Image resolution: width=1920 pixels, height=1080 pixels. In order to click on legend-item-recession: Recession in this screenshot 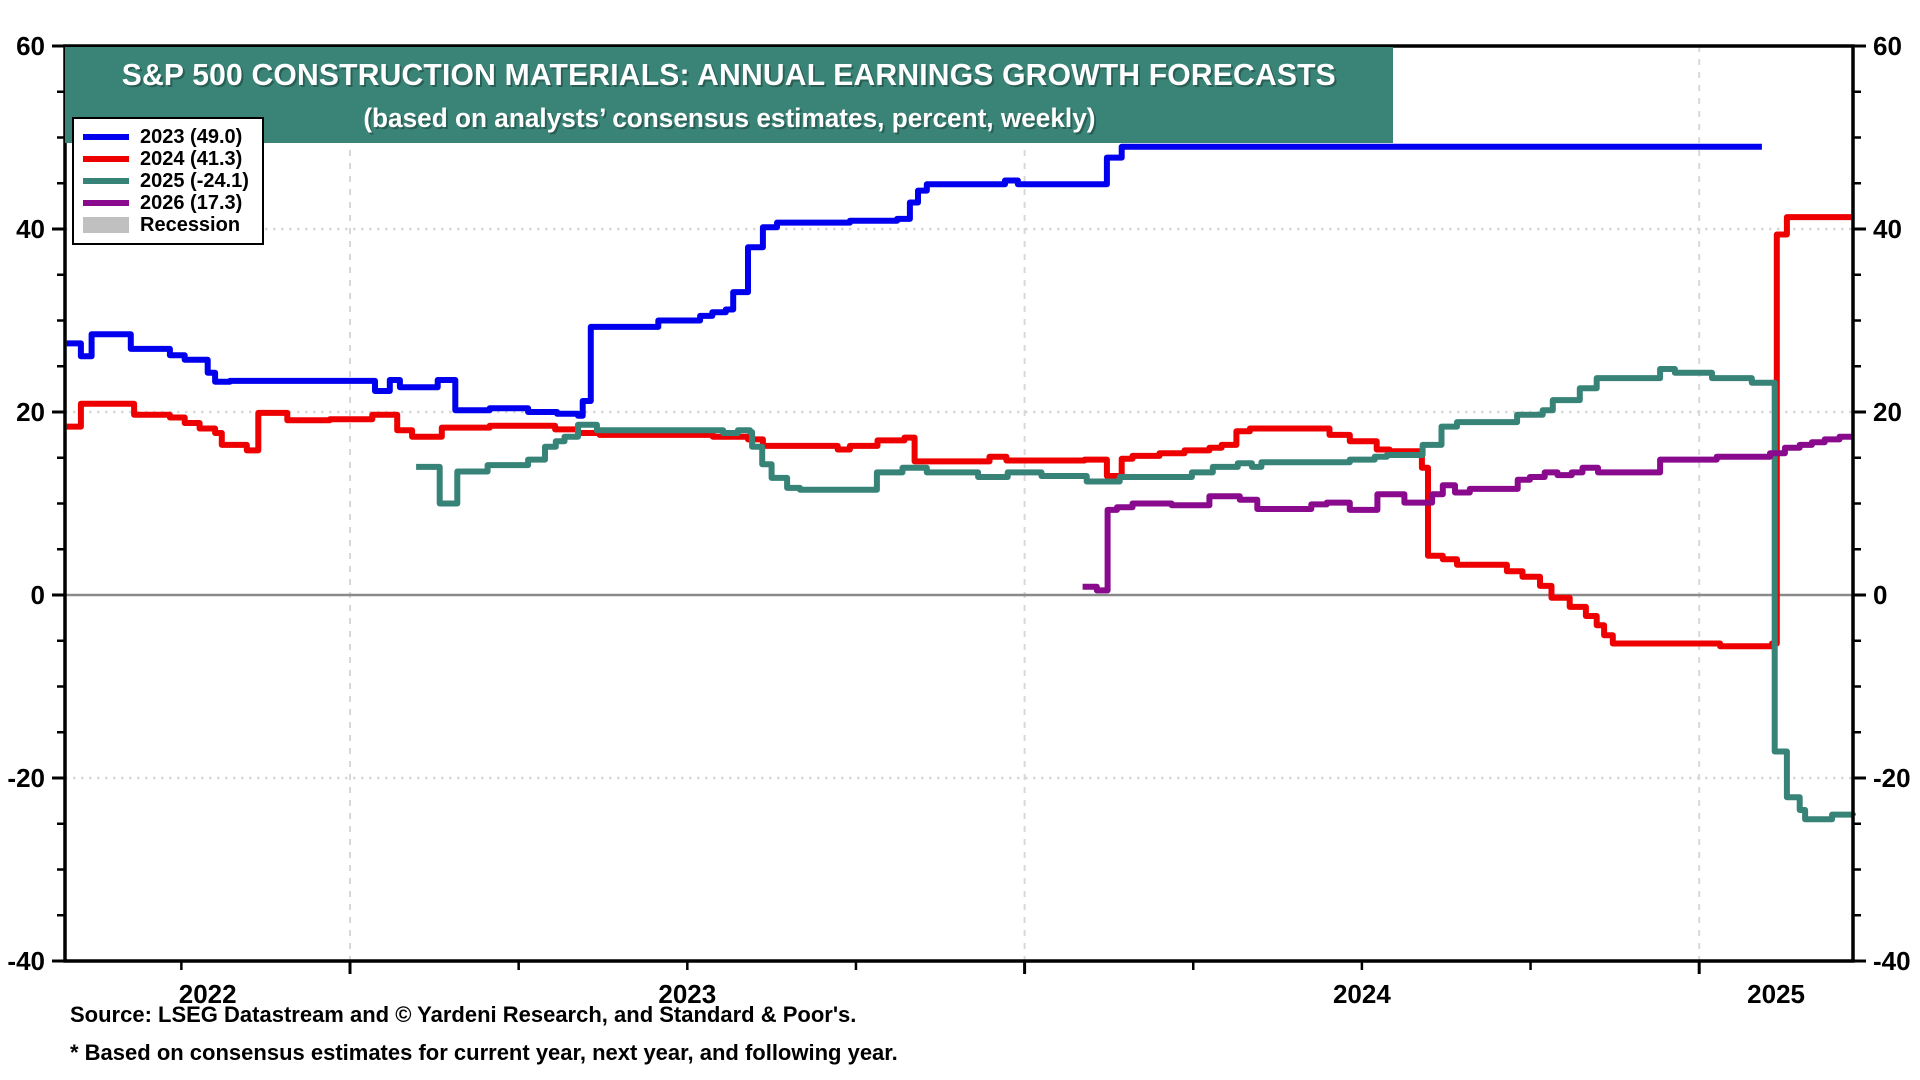, I will do `click(167, 225)`.